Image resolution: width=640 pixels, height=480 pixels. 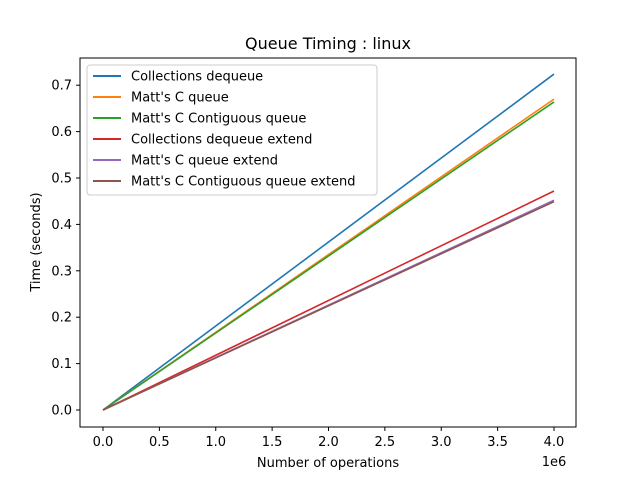 What do you see at coordinates (328, 442) in the screenshot?
I see `x-tick-label: 2.0` at bounding box center [328, 442].